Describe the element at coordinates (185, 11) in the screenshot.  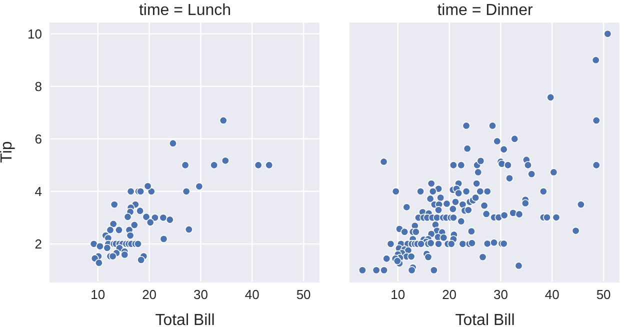
I see `chart-title: time = Lunch` at that location.